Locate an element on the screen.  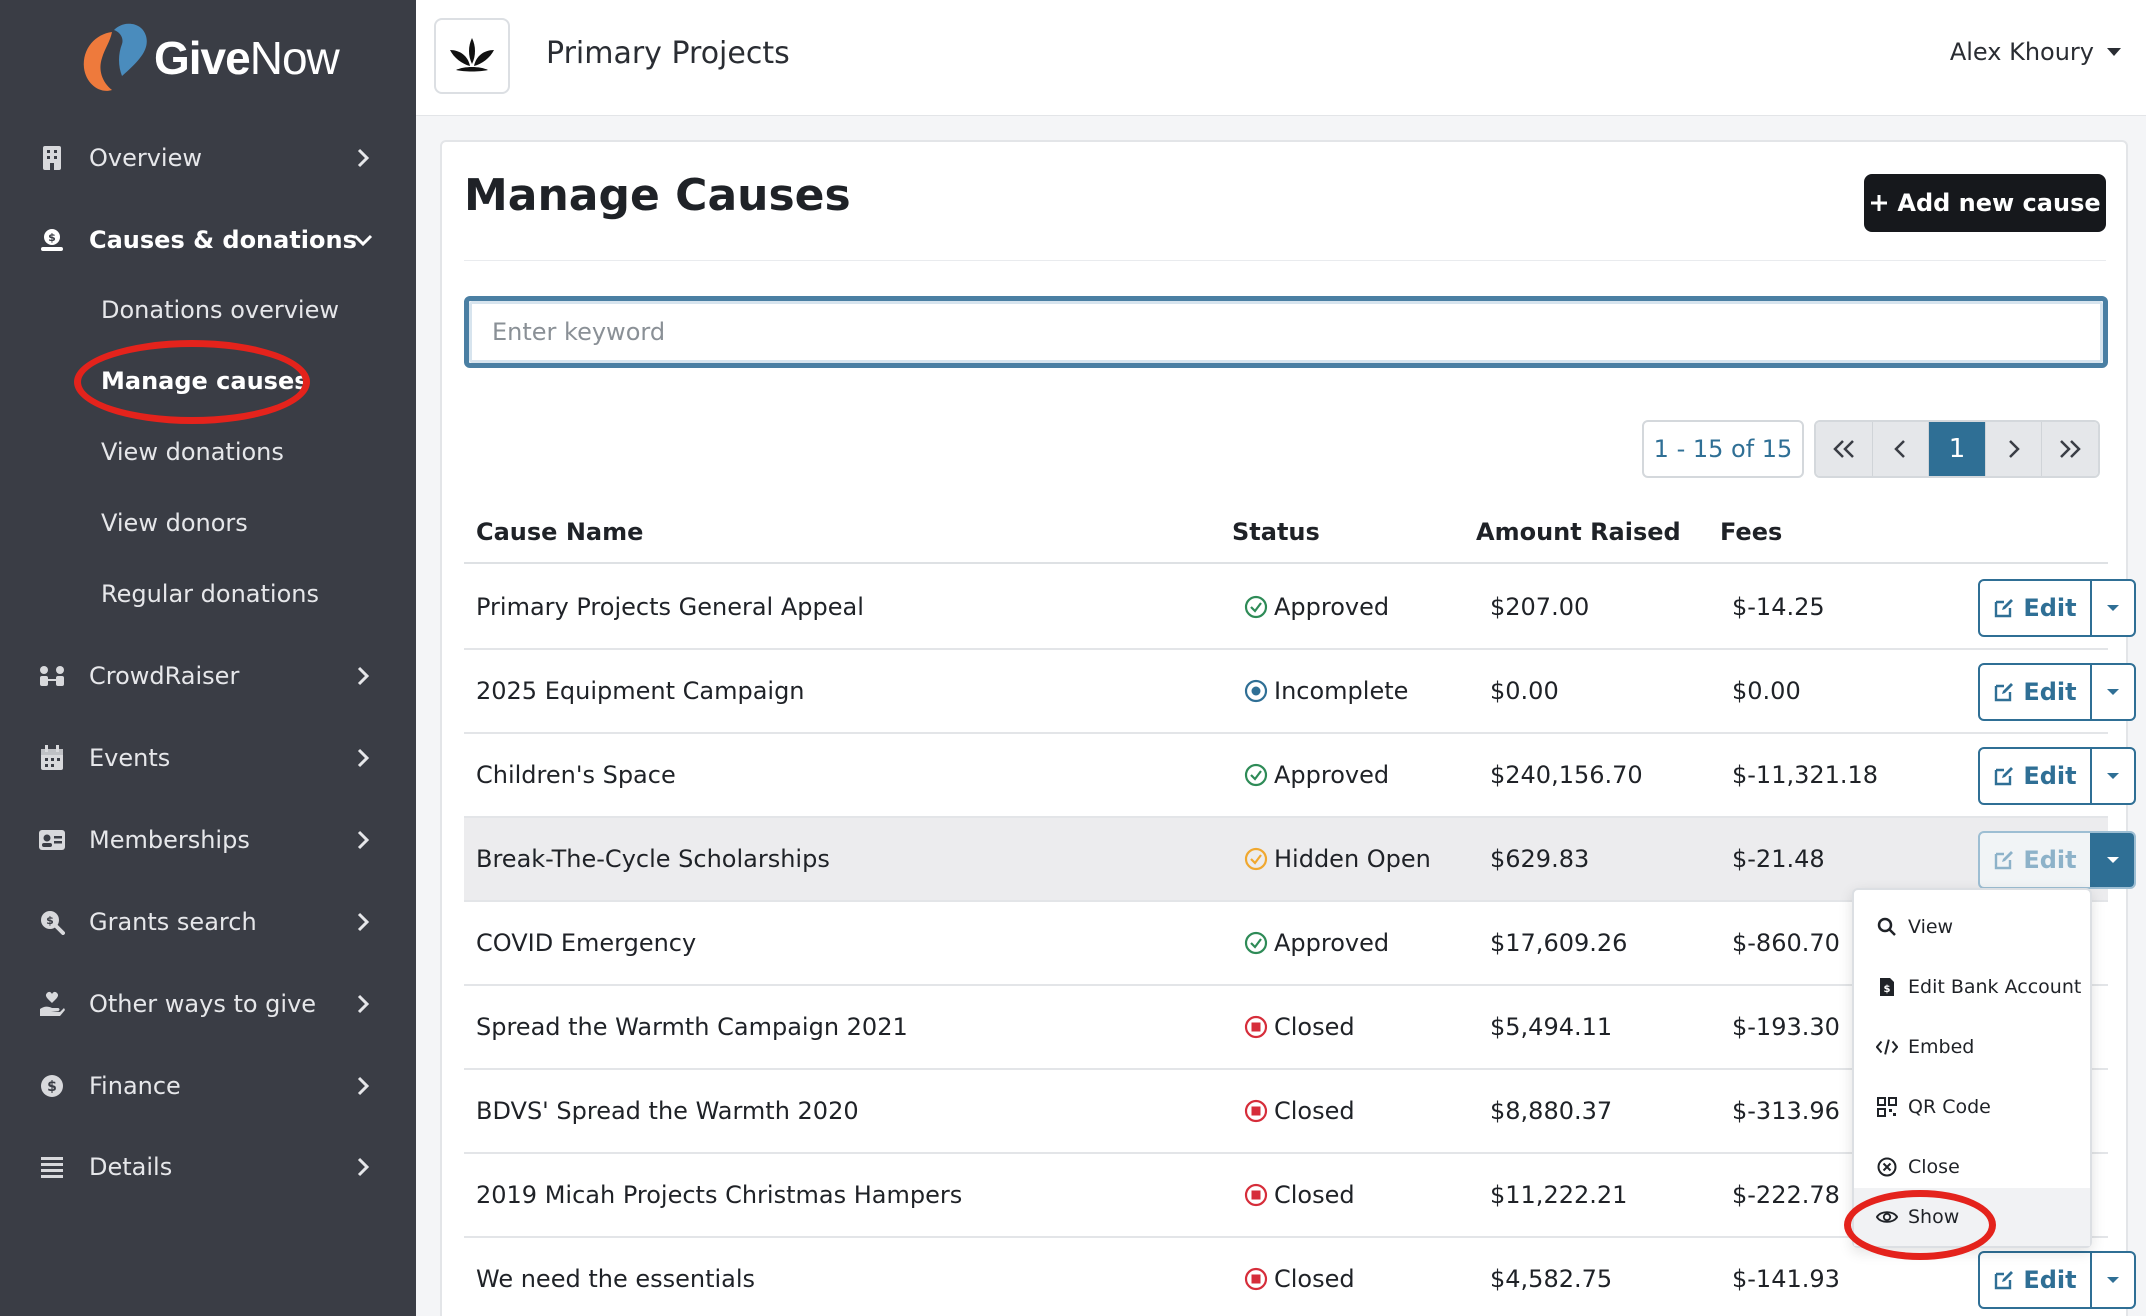
edit-button-group: Edit is located at coordinates (2057, 692).